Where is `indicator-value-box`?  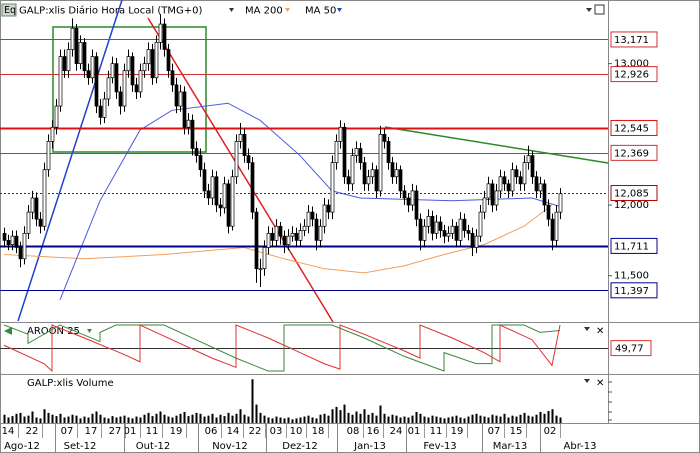 indicator-value-box is located at coordinates (631, 348).